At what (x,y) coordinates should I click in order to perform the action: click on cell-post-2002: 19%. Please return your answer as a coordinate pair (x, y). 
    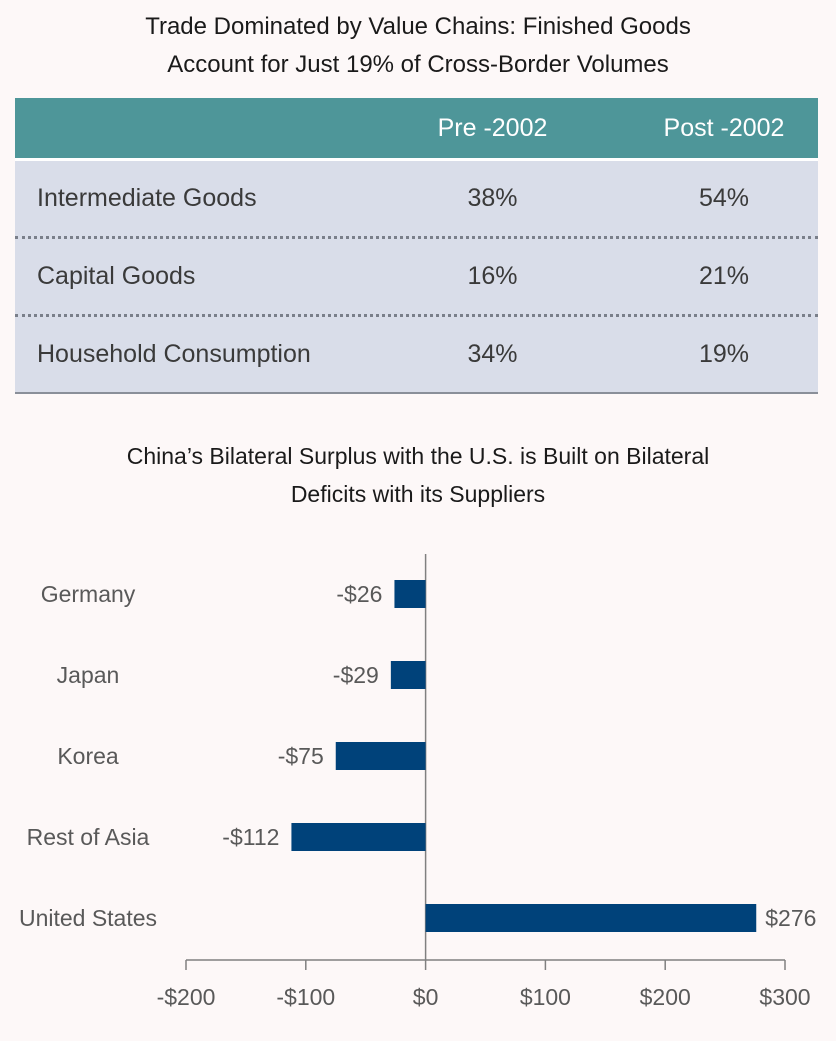
    Looking at the image, I should click on (724, 354).